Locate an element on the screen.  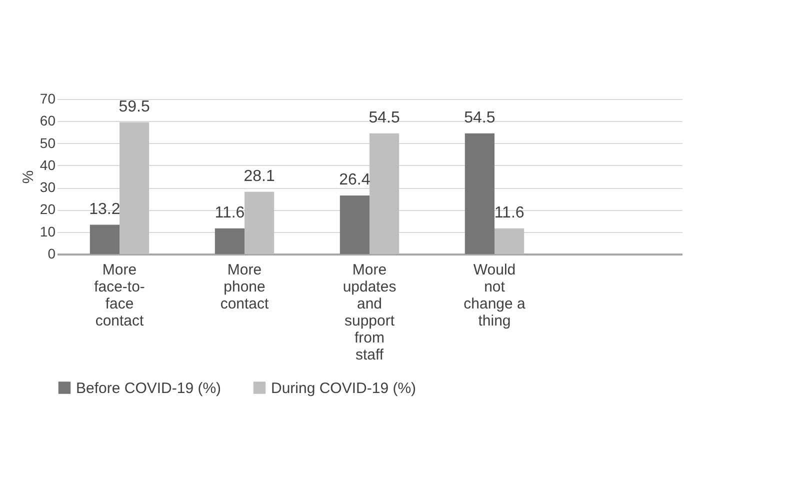
x-tick-label: More phone contact is located at coordinates (245, 287).